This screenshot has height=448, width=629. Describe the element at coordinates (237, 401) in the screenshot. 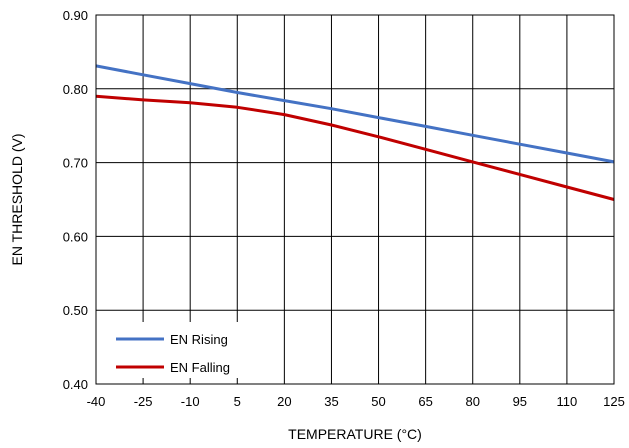

I see `x-tick-label: 5` at that location.